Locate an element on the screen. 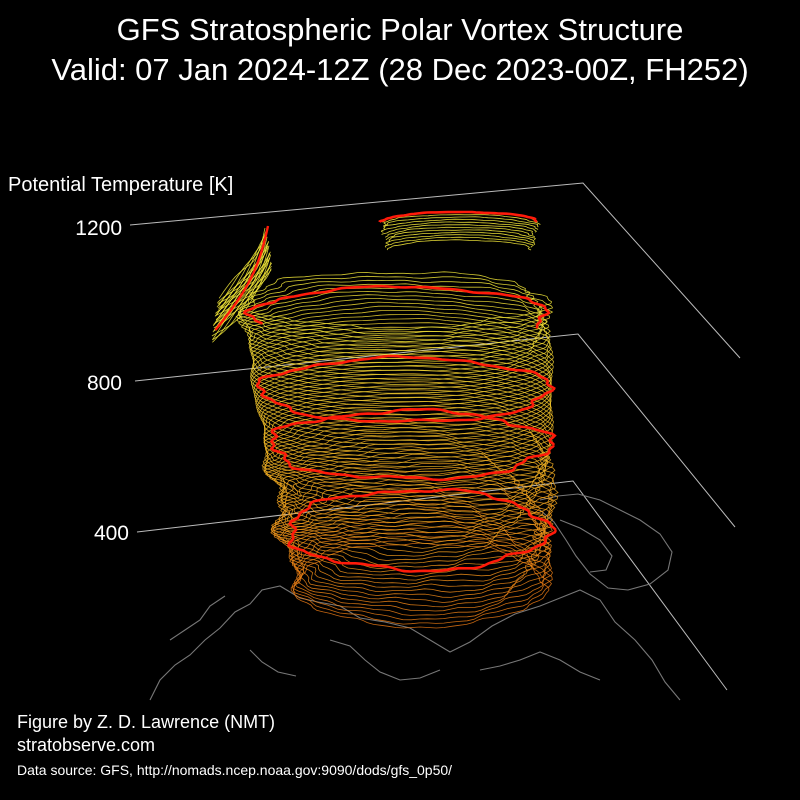  z-axis-label: Potential Temperature [K] is located at coordinates (121, 185).